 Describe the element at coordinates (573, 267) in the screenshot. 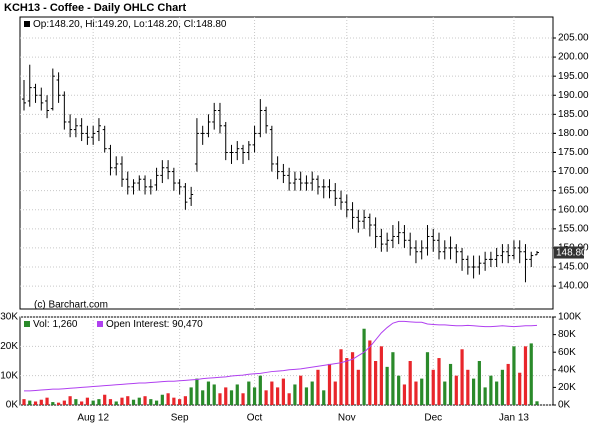

I see `y-tick-label: 145.00` at that location.